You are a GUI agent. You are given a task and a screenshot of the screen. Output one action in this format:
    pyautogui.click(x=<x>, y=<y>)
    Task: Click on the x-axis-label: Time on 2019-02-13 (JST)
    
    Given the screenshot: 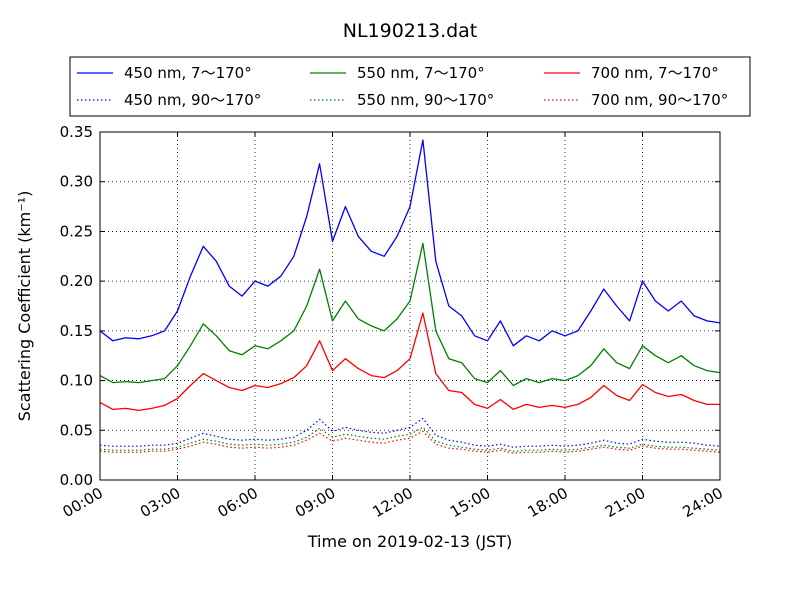 What is the action you would take?
    pyautogui.click(x=409, y=541)
    